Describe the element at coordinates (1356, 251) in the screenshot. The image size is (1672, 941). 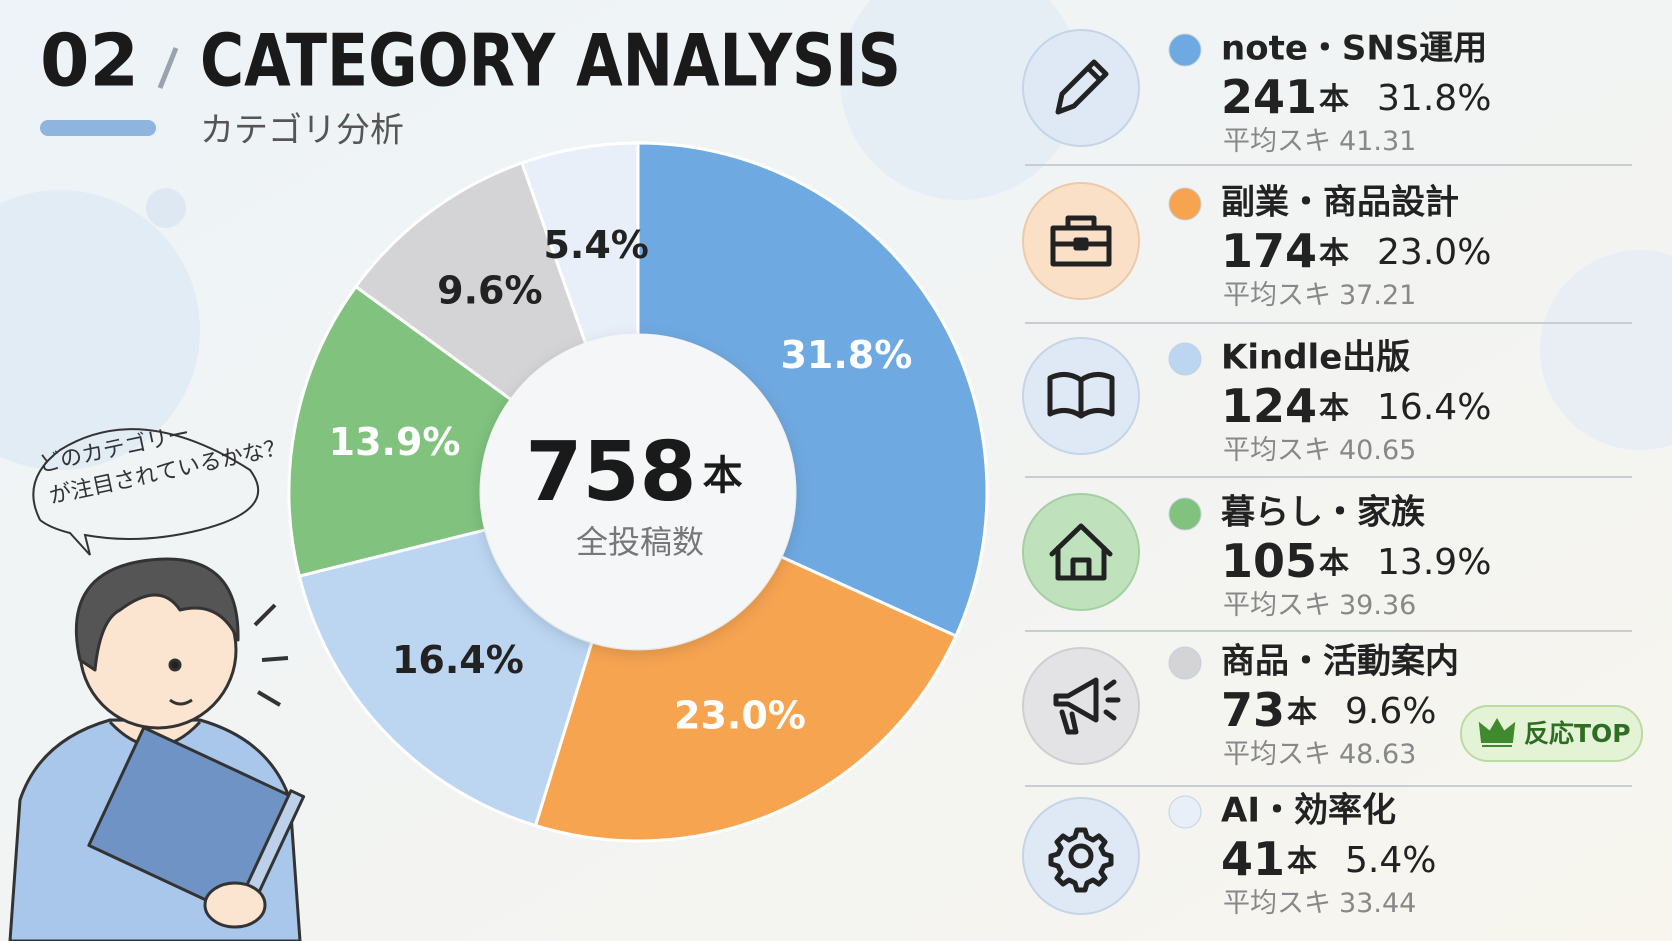
I see `category-stats: 174本 23.0%` at that location.